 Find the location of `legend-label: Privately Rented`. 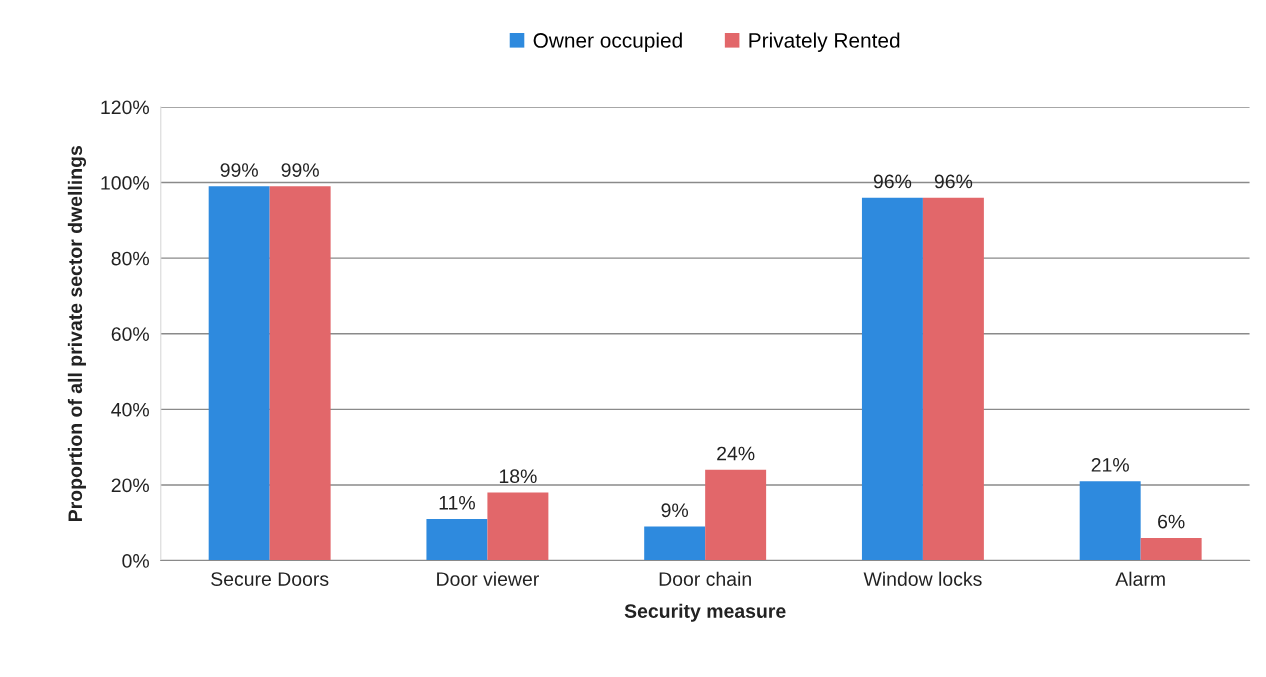

legend-label: Privately Rented is located at coordinates (824, 42).